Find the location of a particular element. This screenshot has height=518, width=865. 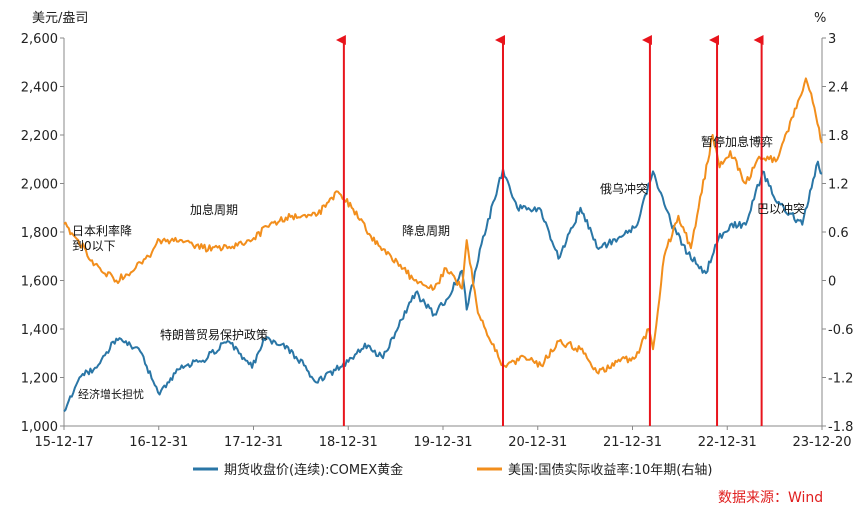

right-axis-ticks: -1.8 -1.2 -0.6 0 0.6 1.2 1.8 2.4 3 is located at coordinates (837, 233).